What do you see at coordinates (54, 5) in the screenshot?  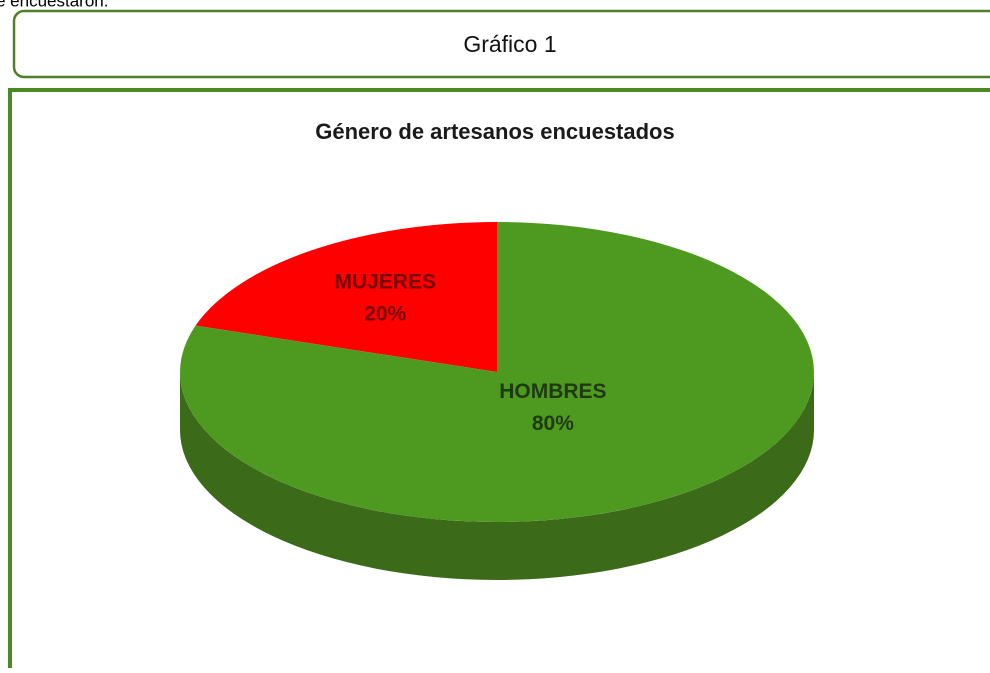 I see `caption-text: e encuestaron.` at bounding box center [54, 5].